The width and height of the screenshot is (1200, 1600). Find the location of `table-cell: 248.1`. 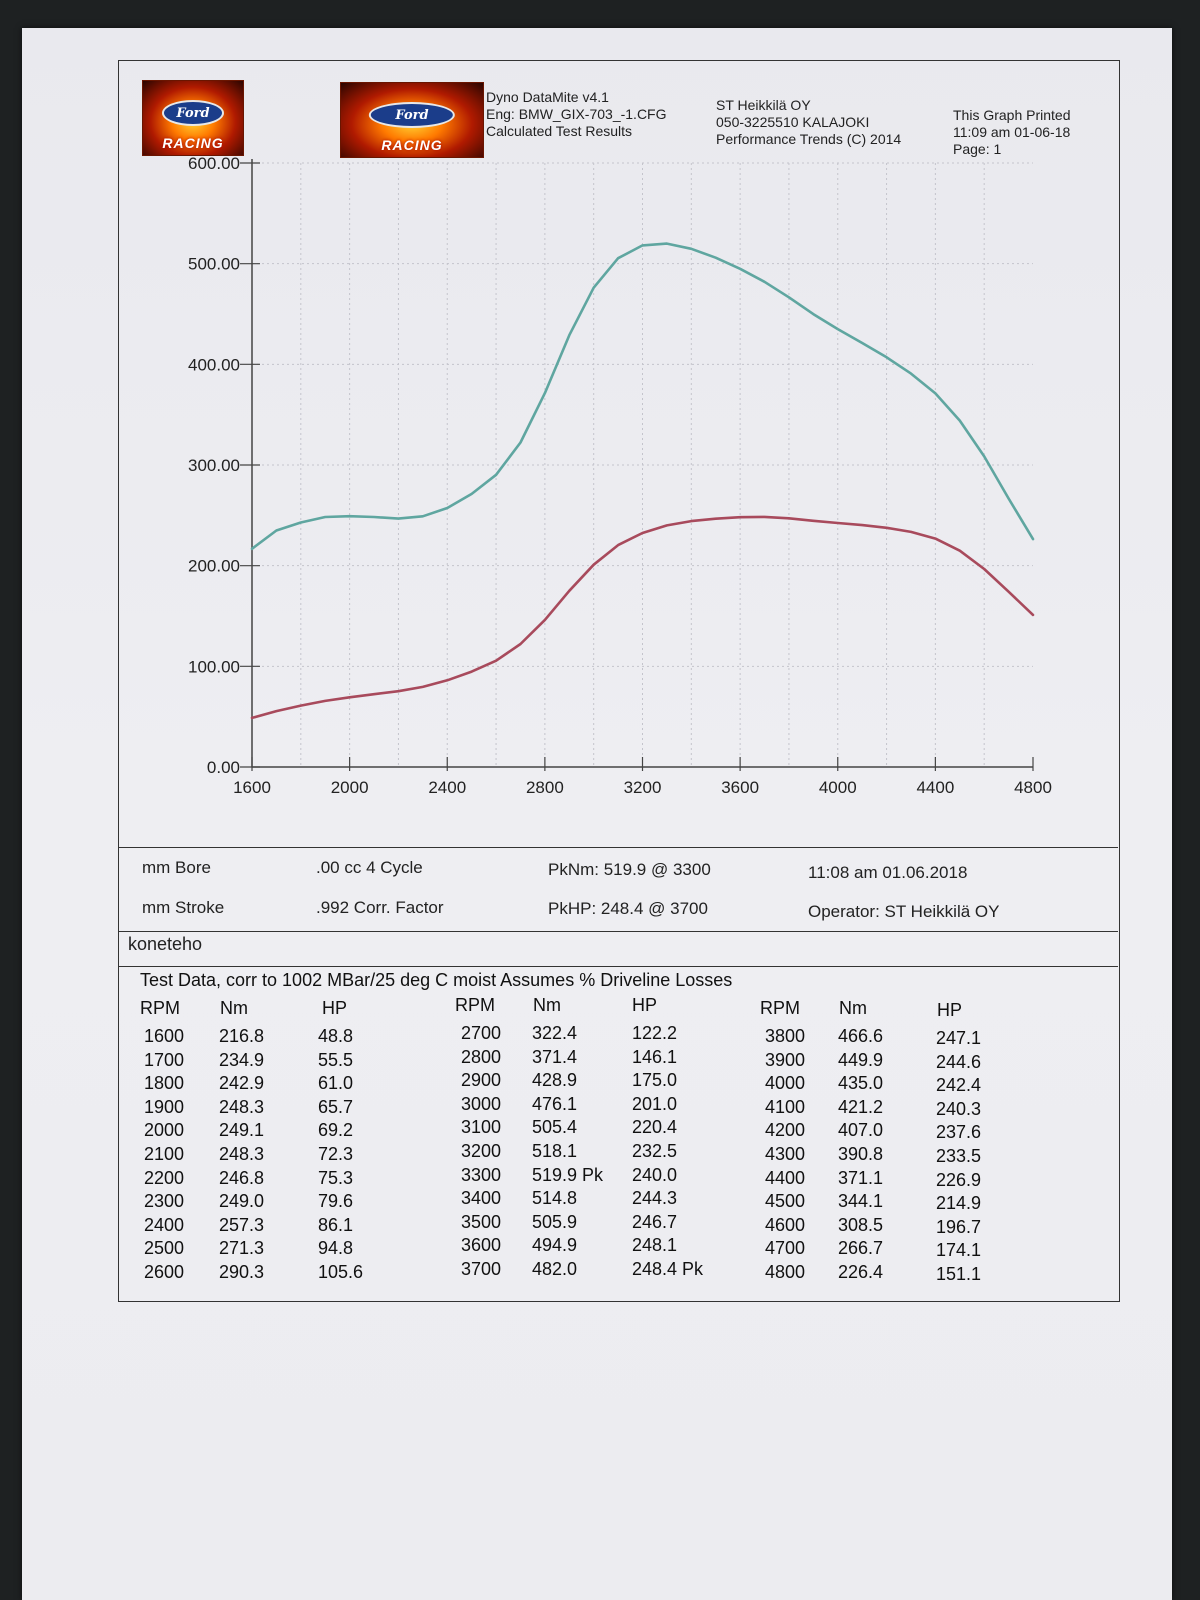

table-cell: 248.1 is located at coordinates (655, 1245).